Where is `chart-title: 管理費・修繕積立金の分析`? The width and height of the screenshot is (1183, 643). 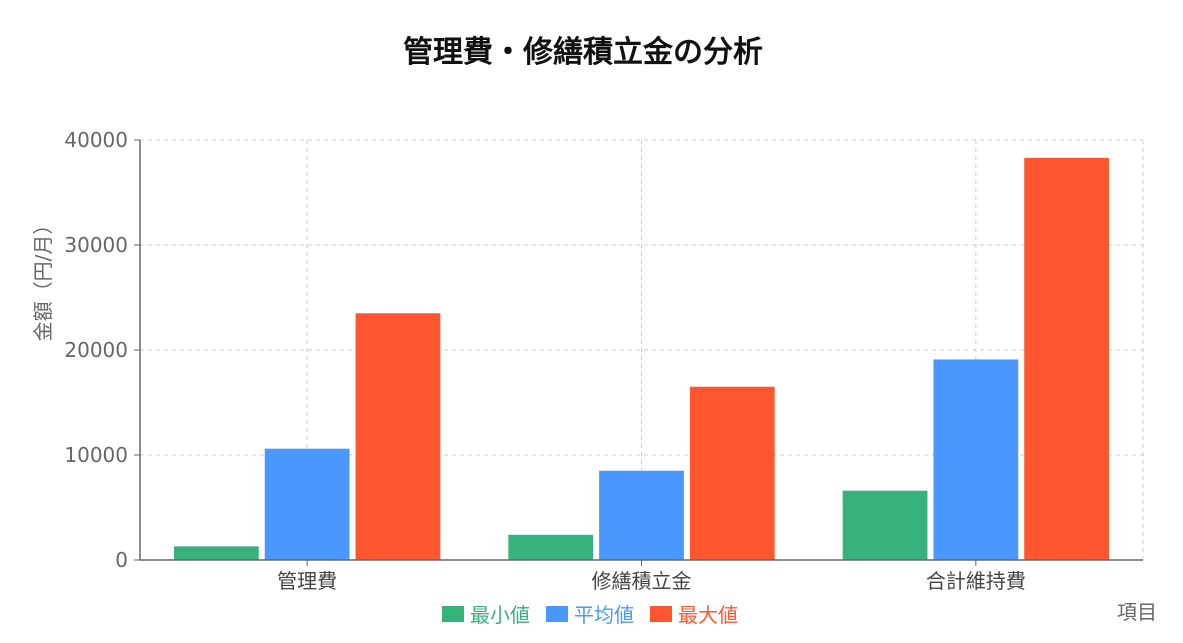 chart-title: 管理費・修繕積立金の分析 is located at coordinates (583, 52).